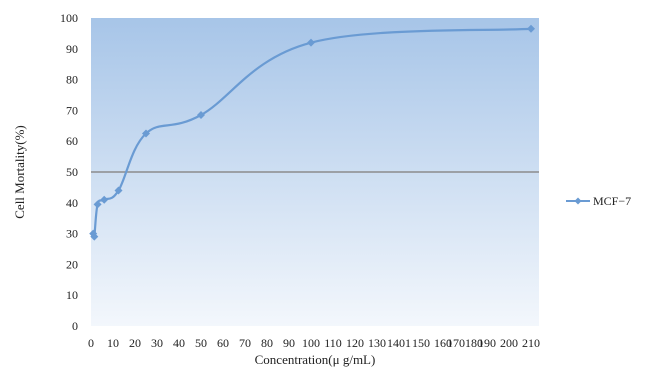  Describe the element at coordinates (69, 18) in the screenshot. I see `y-tick-label: 100` at that location.